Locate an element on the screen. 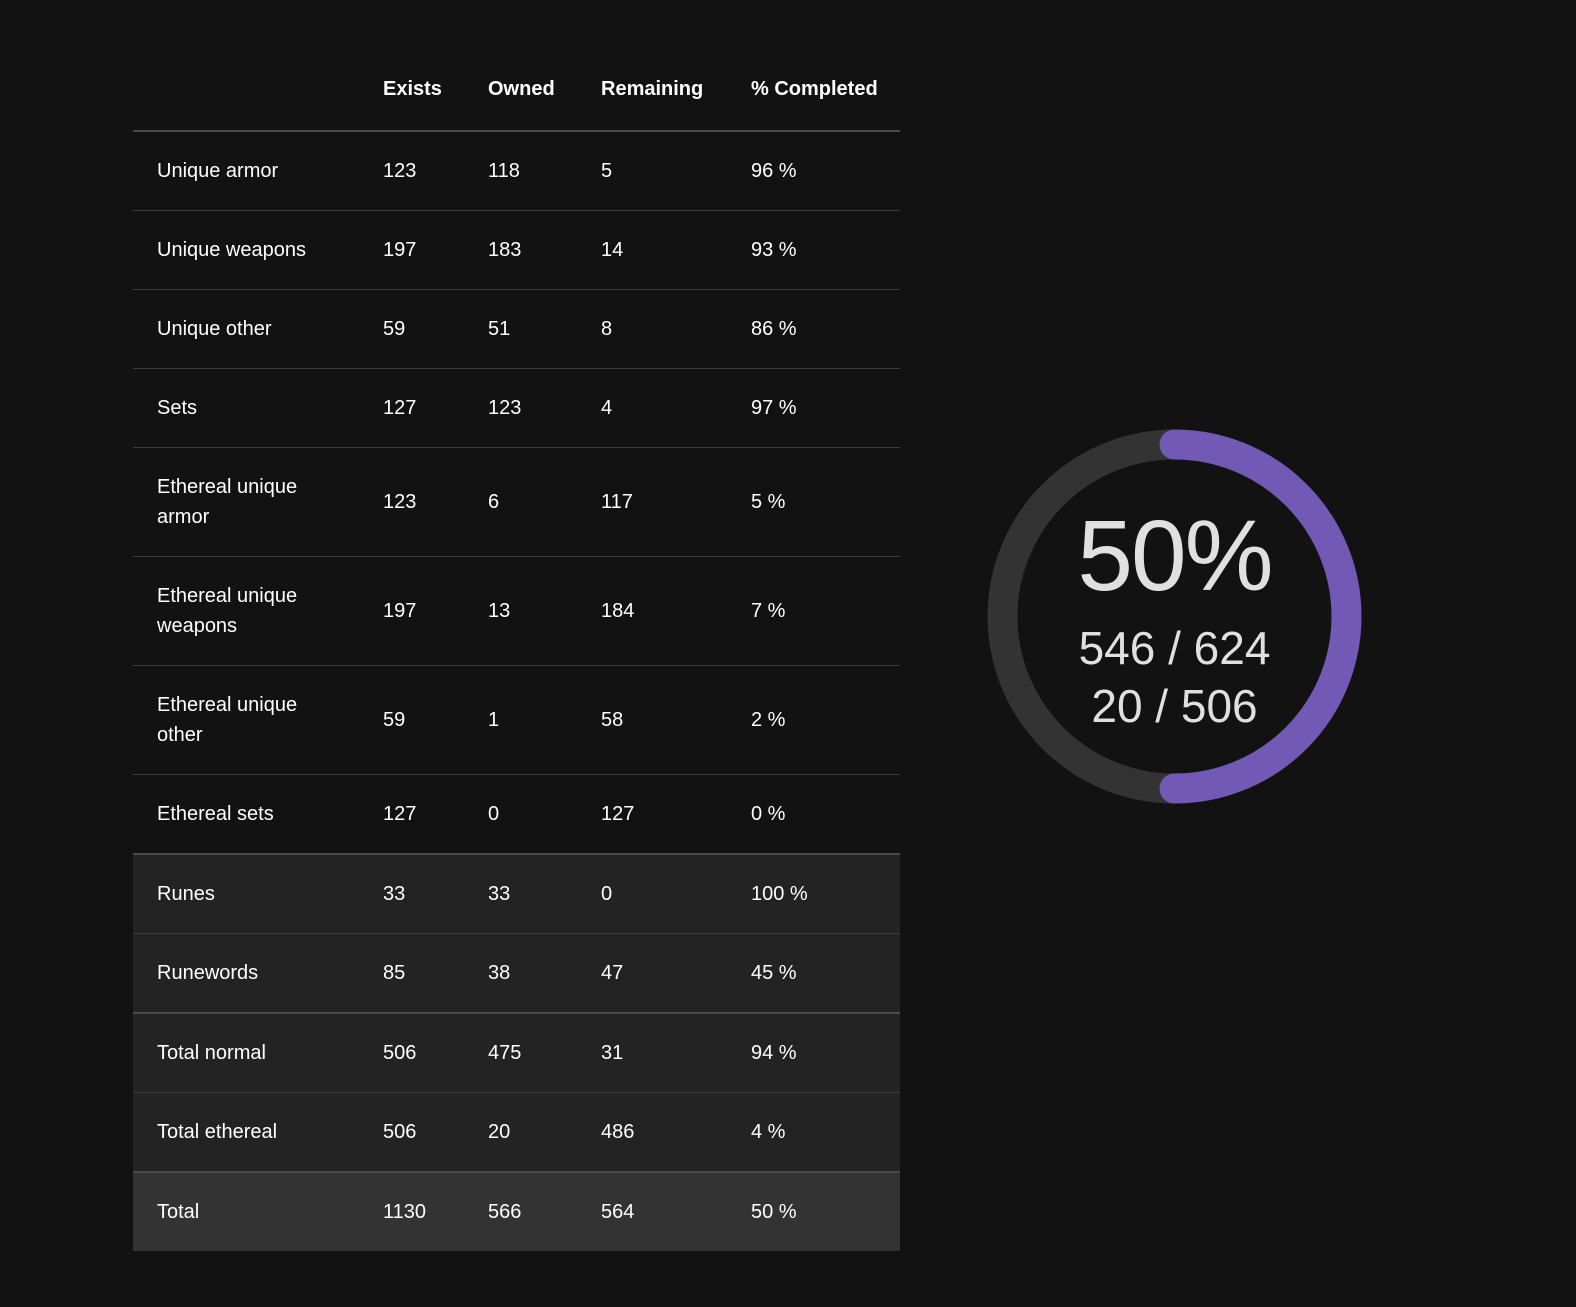 Image resolution: width=1576 pixels, height=1307 pixels. row-completed: 4 % is located at coordinates (825, 1132).